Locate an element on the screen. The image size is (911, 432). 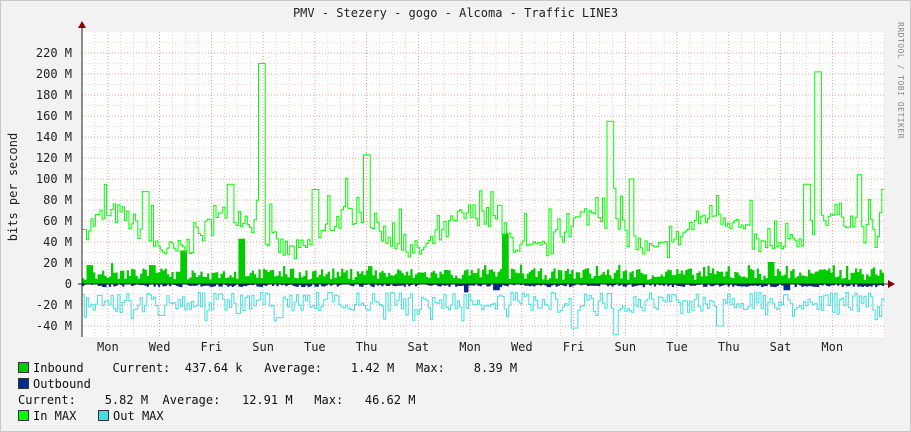
y-tick-label: 140 M is located at coordinates (54, 137).